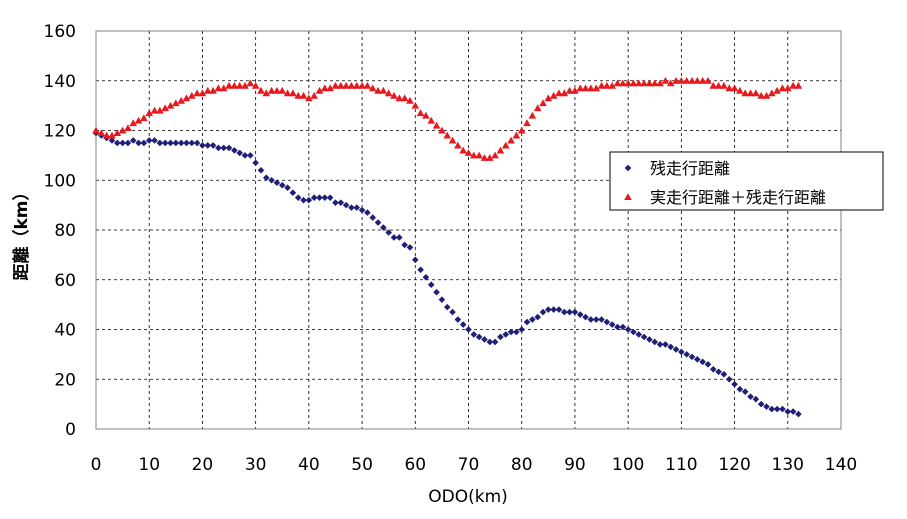  What do you see at coordinates (738, 197) in the screenshot?
I see `legend-label-series-2: 実走行距離＋残走行距離` at bounding box center [738, 197].